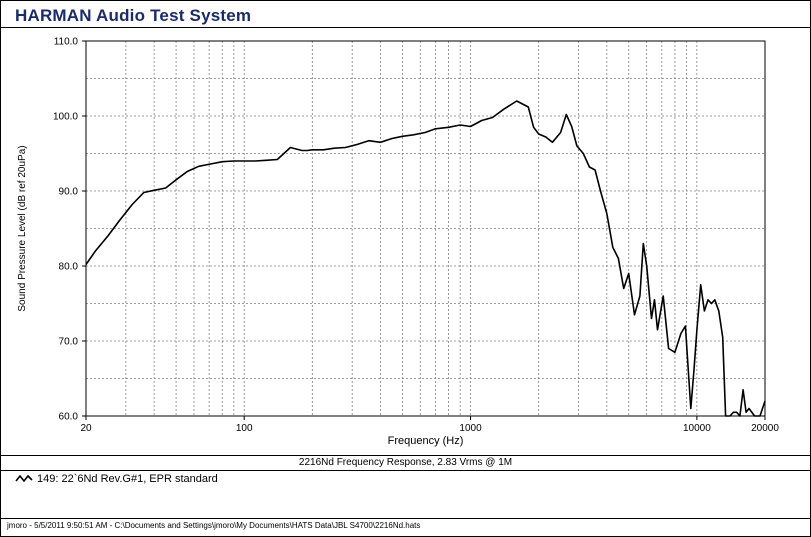  What do you see at coordinates (69, 417) in the screenshot?
I see `y-tick-label: 60.0` at bounding box center [69, 417].